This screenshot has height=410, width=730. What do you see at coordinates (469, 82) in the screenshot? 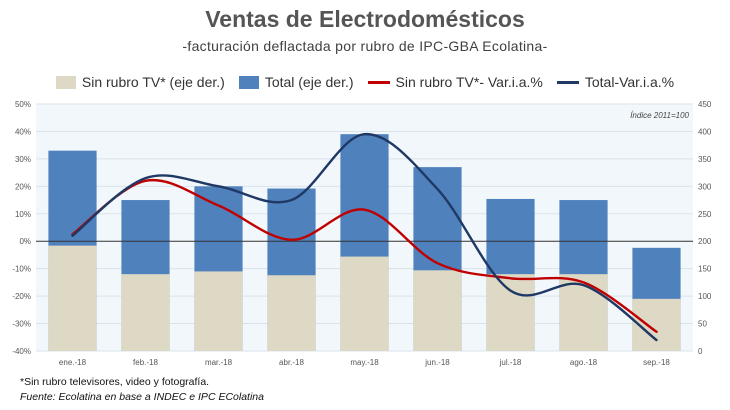
I see `legend-label-sin-rubro-line: Sin rubro TV*- Var.i.a.%` at bounding box center [469, 82].